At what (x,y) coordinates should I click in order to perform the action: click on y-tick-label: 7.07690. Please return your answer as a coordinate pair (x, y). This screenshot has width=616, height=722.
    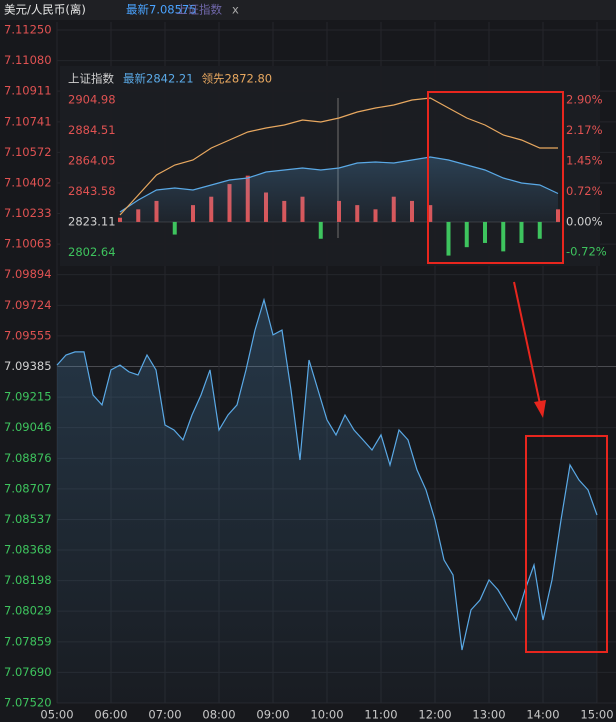
    Looking at the image, I should click on (28, 672).